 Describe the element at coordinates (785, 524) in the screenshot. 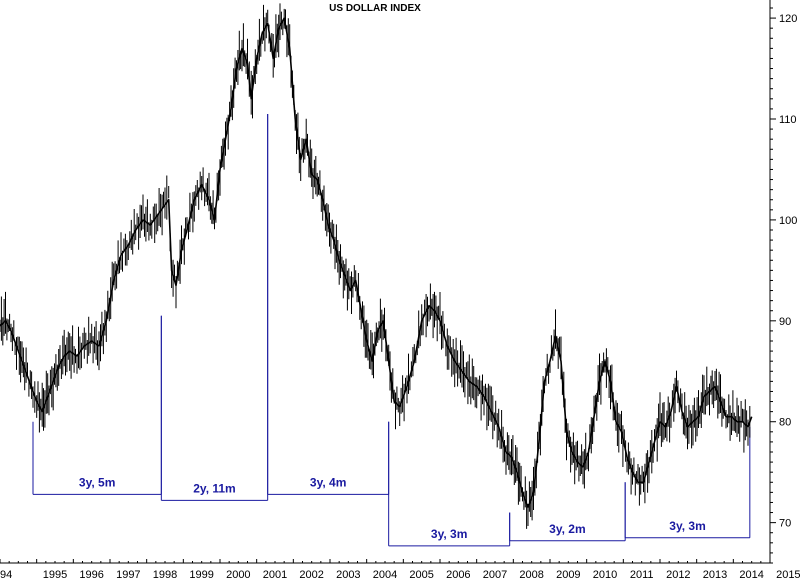

I see `y-tick-label: 70` at that location.